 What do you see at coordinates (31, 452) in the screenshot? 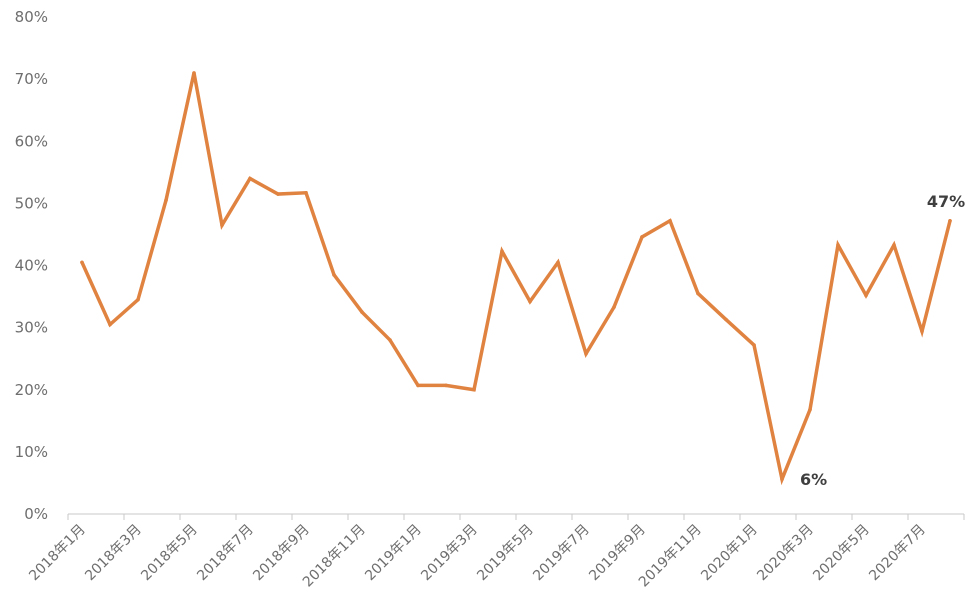
I see `y-tick-label: 10%` at bounding box center [31, 452].